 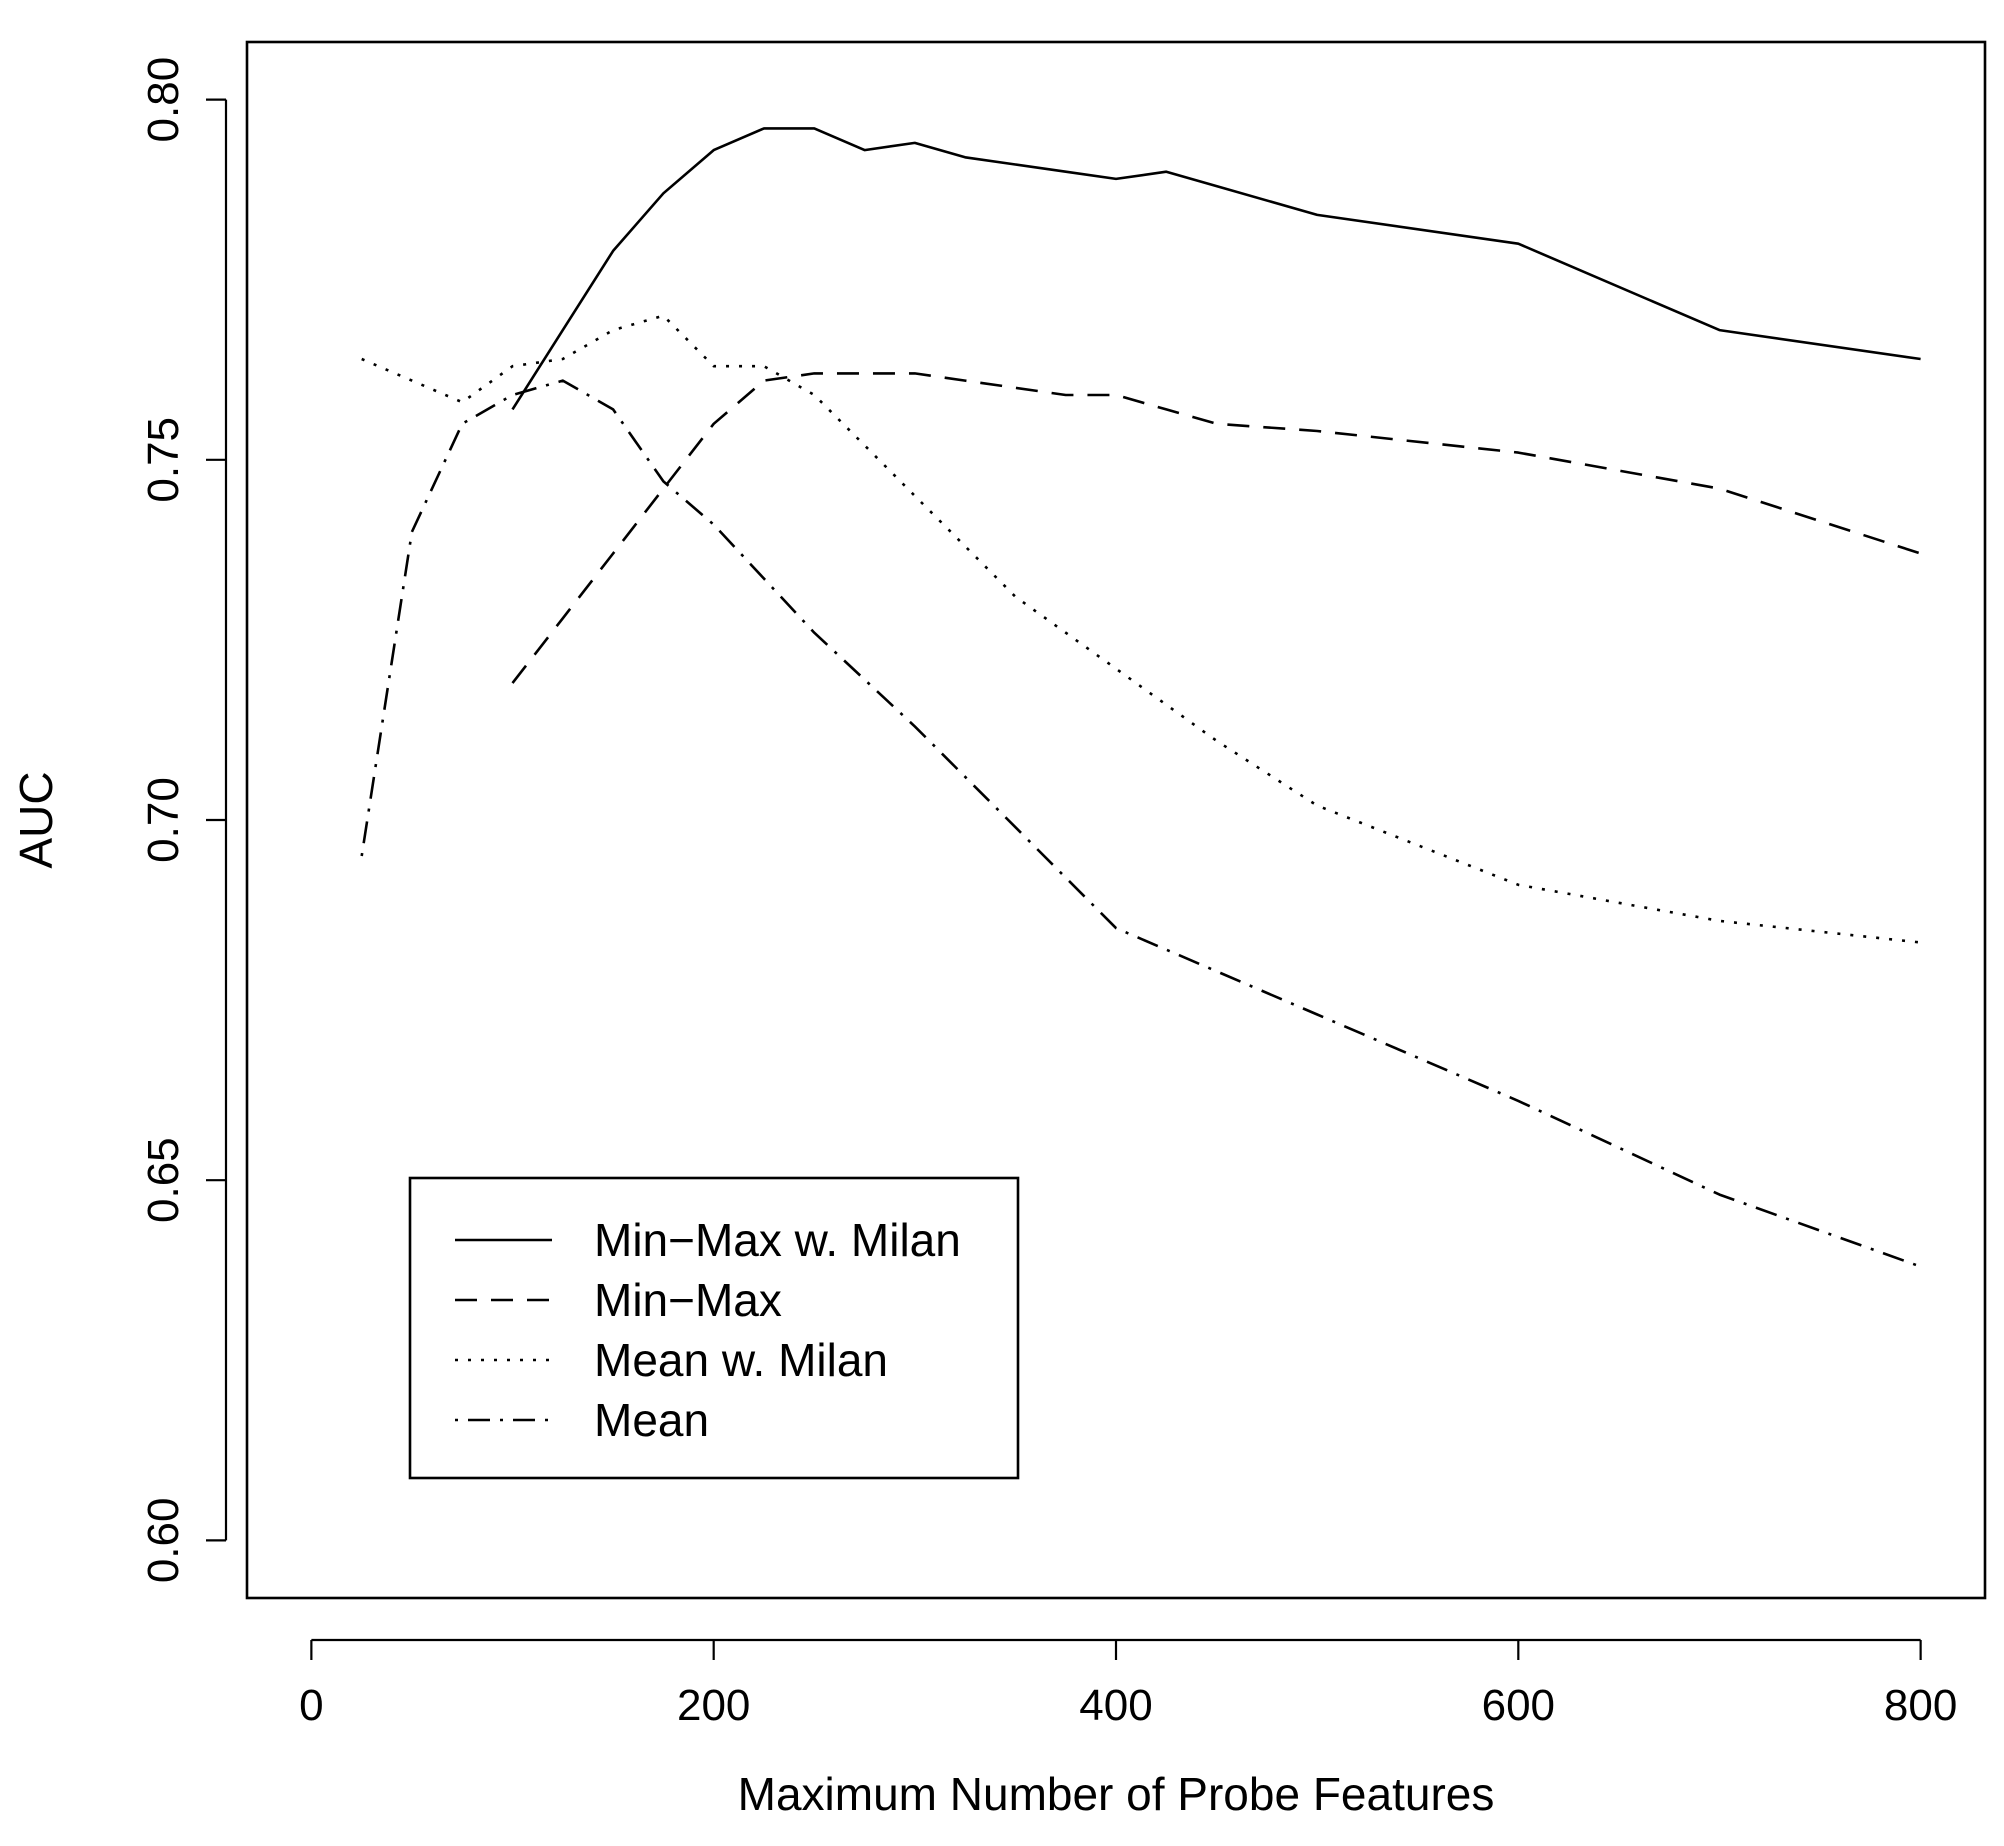 I want to click on legend-label-0: Min−Max w. Milan, so click(x=777, y=1240).